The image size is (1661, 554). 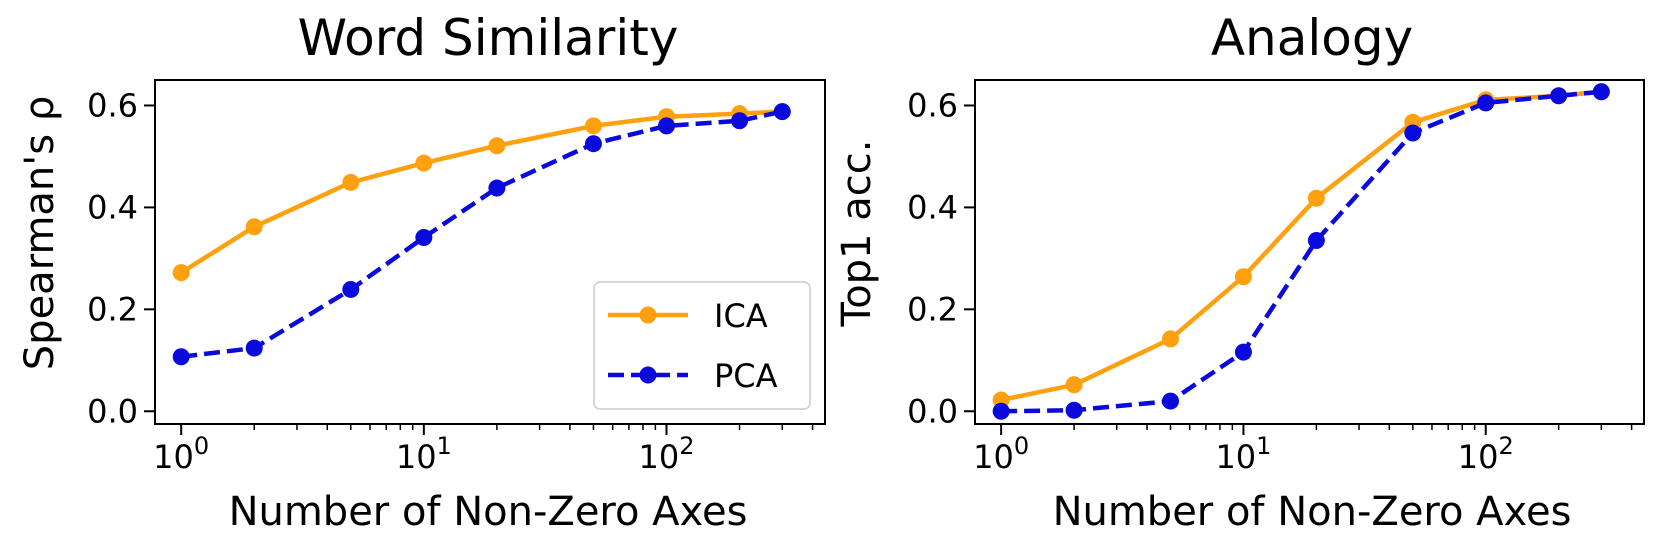 I want to click on legend-marker-ica, so click(x=648, y=315).